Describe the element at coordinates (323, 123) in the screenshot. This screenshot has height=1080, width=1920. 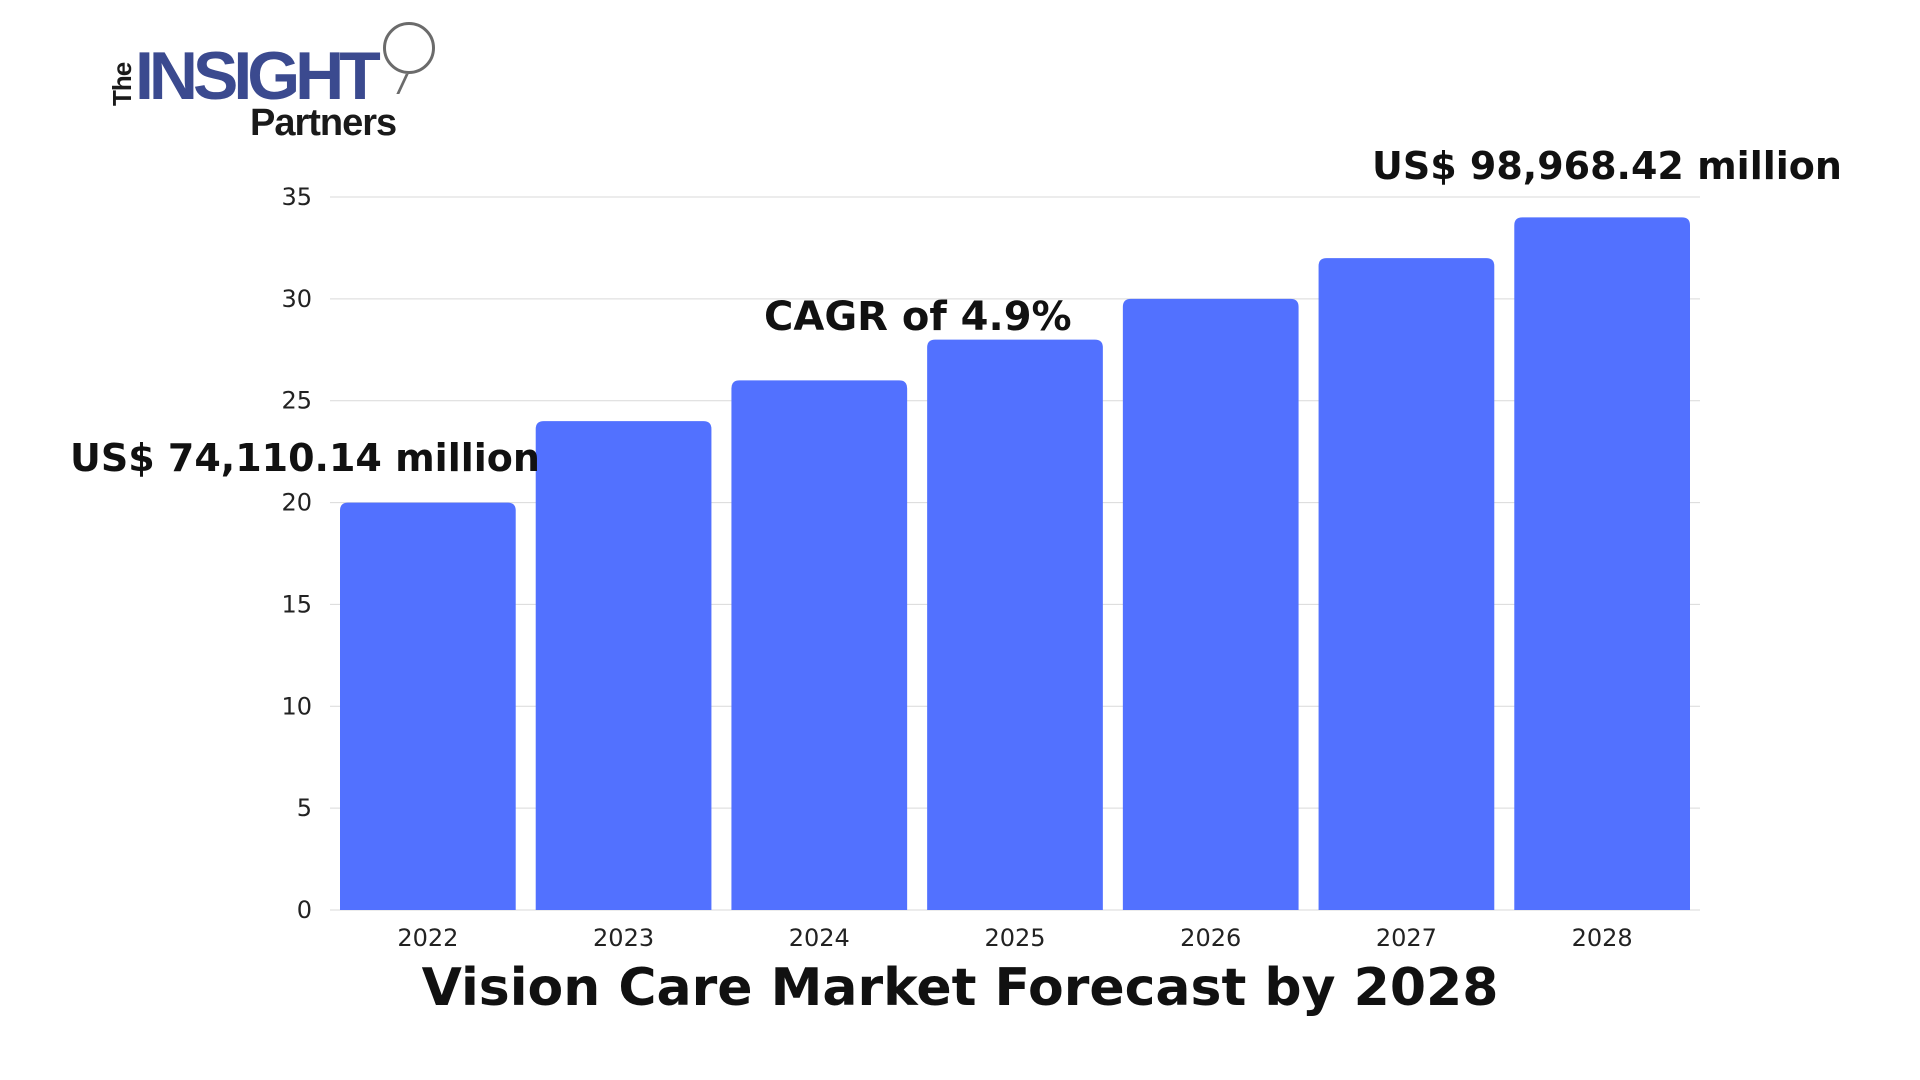
I see `logo-partners-text: Partners` at that location.